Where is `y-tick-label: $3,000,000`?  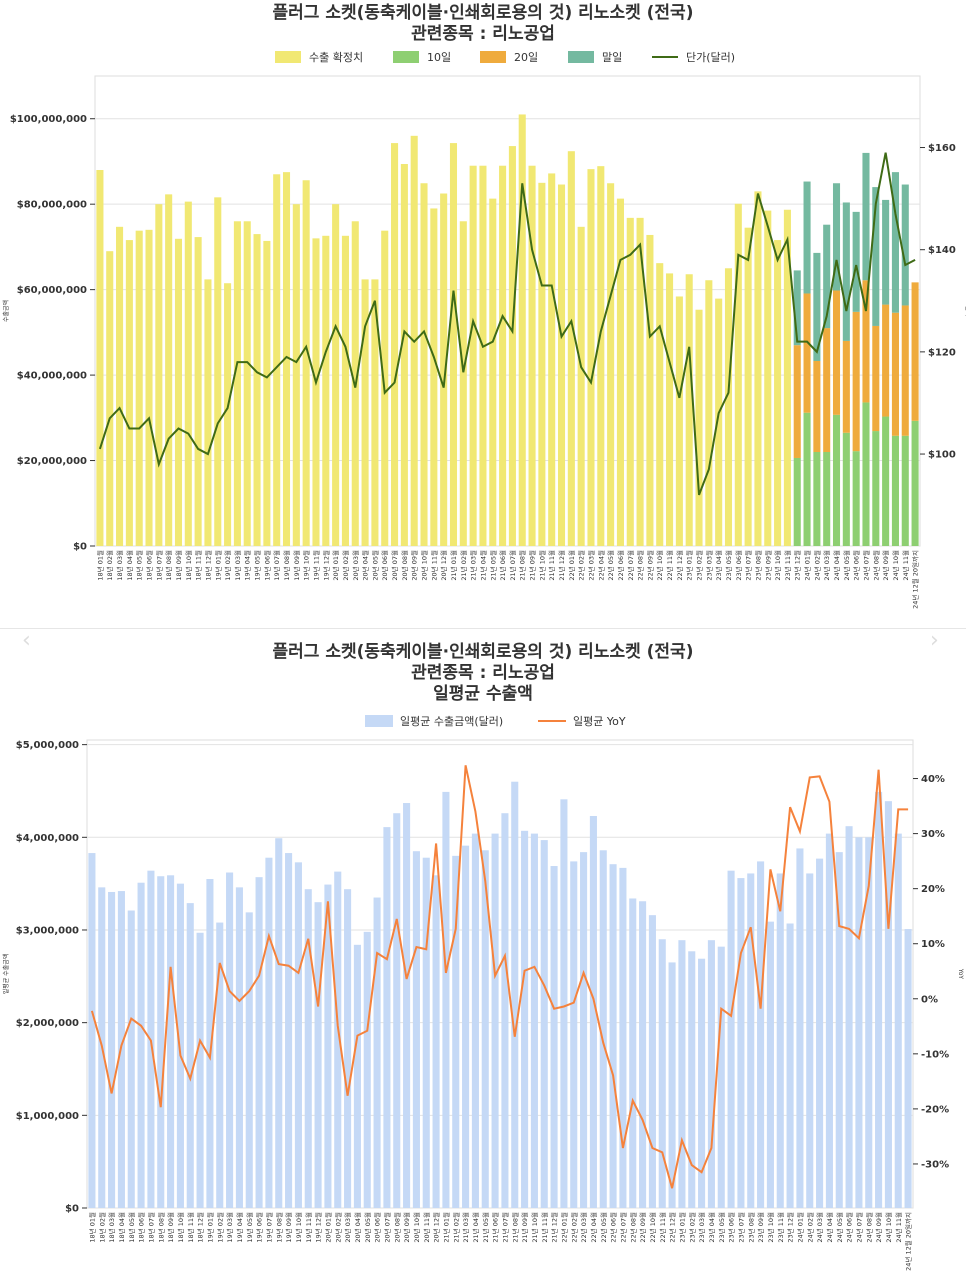
y-tick-label: $3,000,000 is located at coordinates (47, 930).